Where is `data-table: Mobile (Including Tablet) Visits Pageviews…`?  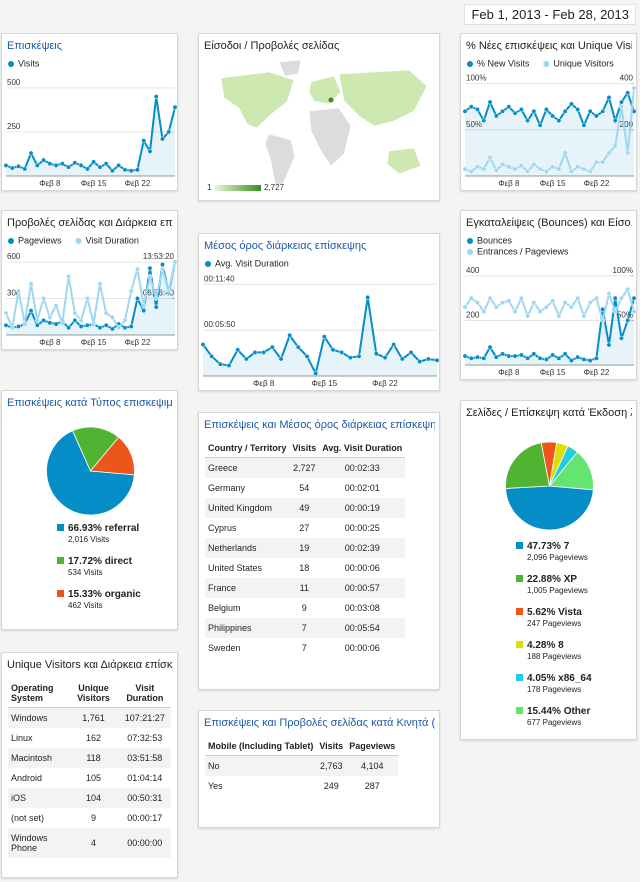 data-table: Mobile (Including Tablet) Visits Pageviews… is located at coordinates (302, 766).